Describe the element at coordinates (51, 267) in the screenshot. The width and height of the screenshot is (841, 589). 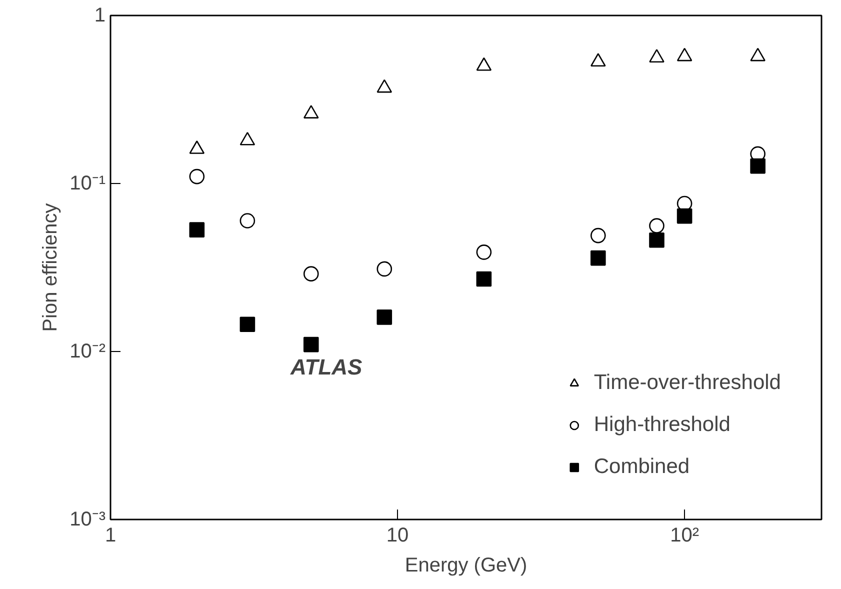
I see `y-axis-title: Pion efficiency` at that location.